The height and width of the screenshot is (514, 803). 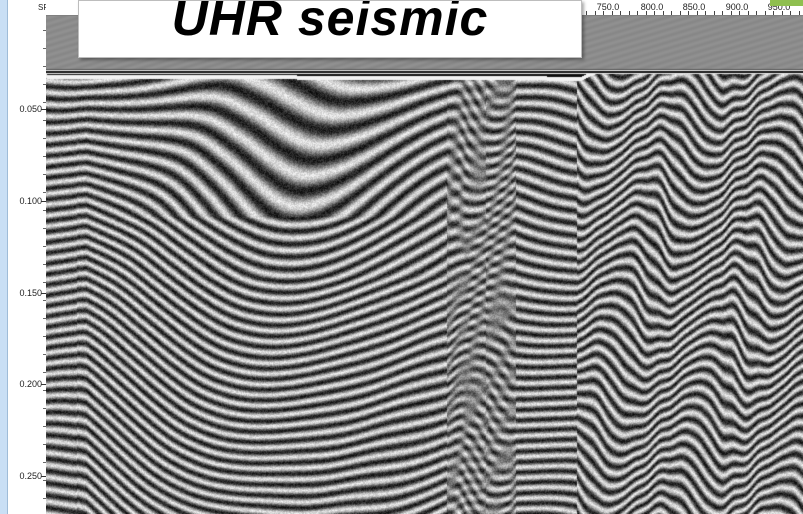 I want to click on x-tick-label: 750.0, so click(x=608, y=7).